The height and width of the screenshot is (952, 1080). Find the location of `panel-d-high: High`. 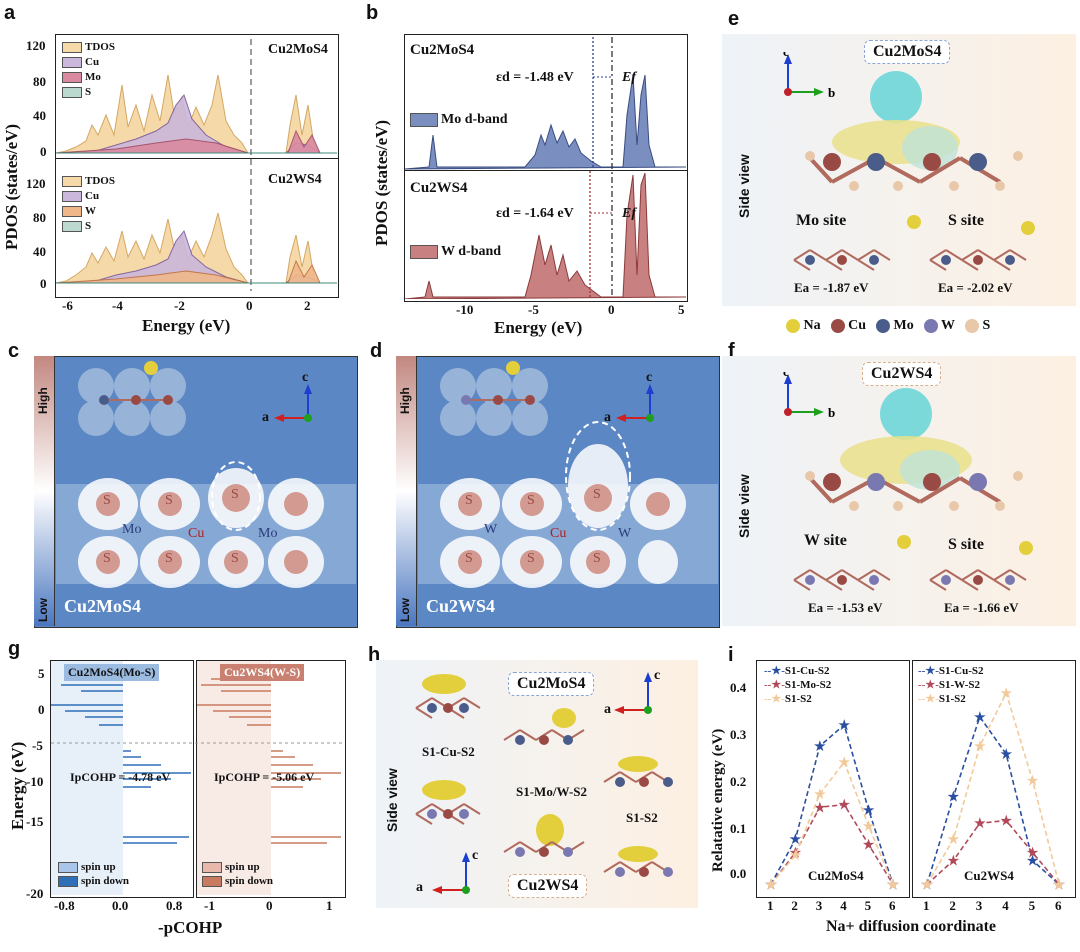

panel-d-high: High is located at coordinates (405, 400).